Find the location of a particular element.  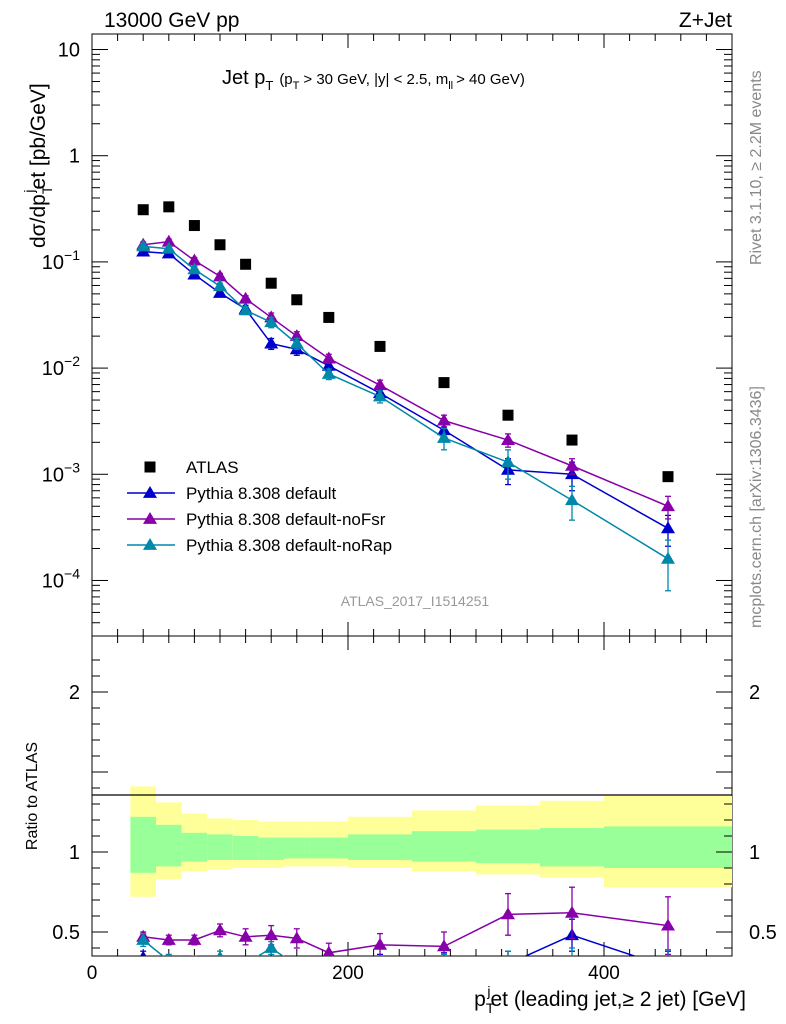

rivet-label: Rivet 3.1.10, ≥ 2.2M events is located at coordinates (756, 167).